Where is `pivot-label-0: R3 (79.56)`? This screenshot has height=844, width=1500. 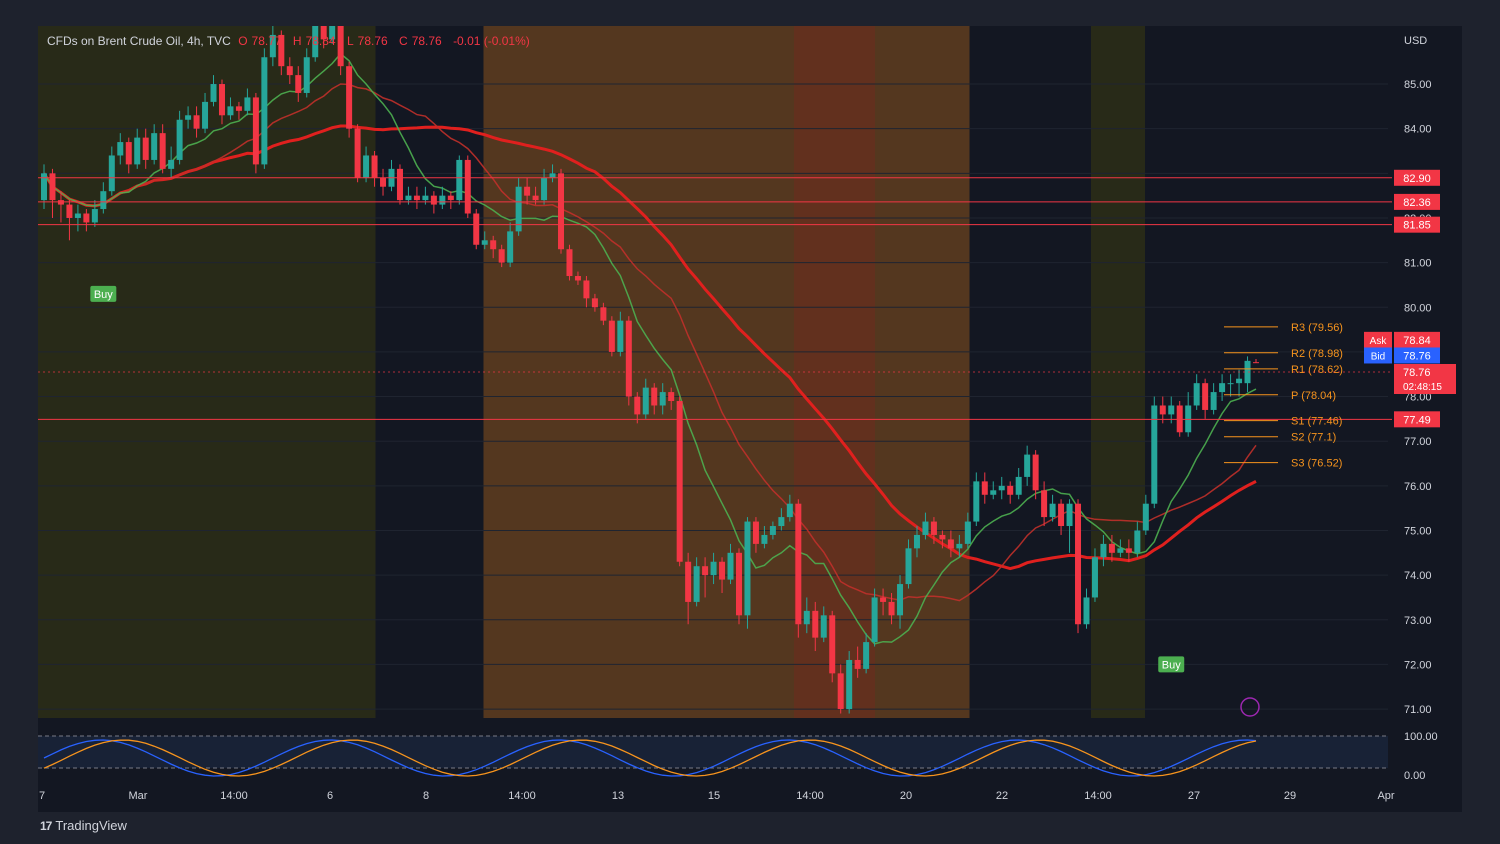
pivot-label-0: R3 (79.56) is located at coordinates (1317, 328).